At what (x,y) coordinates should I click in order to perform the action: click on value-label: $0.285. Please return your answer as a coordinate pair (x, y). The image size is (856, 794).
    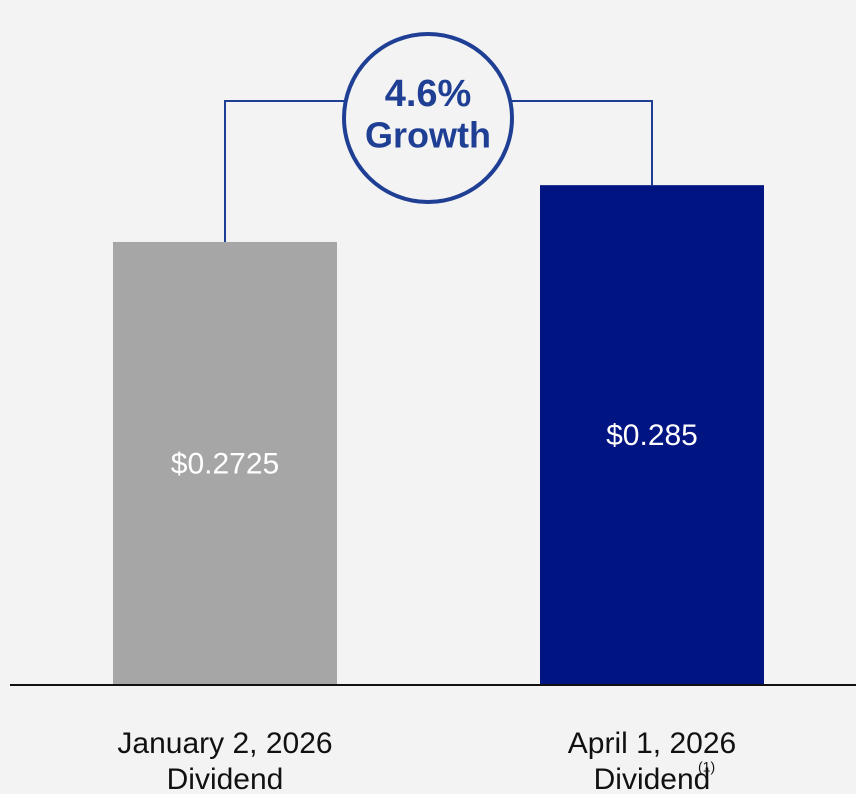
    Looking at the image, I should click on (652, 435).